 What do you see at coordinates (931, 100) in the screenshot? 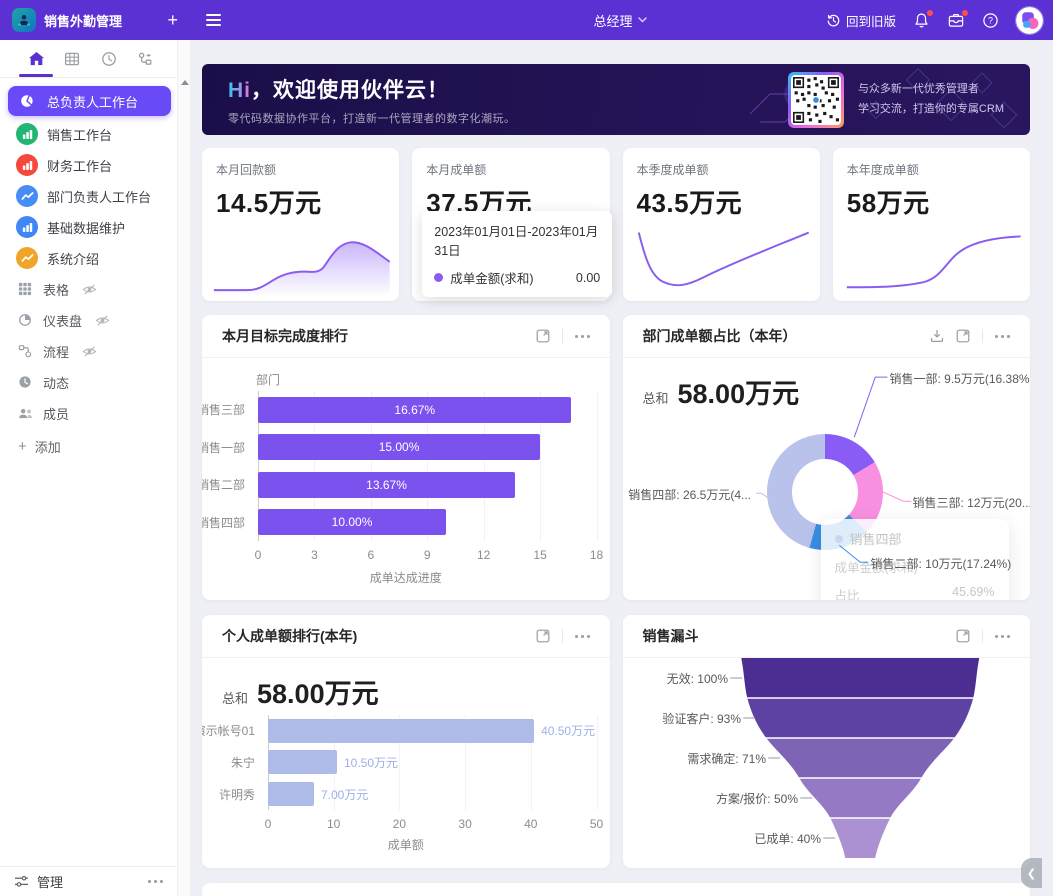
I see `qr-caption: 与众多新一代优秀管理者 学习交流，打造你的专属CRM` at bounding box center [931, 100].